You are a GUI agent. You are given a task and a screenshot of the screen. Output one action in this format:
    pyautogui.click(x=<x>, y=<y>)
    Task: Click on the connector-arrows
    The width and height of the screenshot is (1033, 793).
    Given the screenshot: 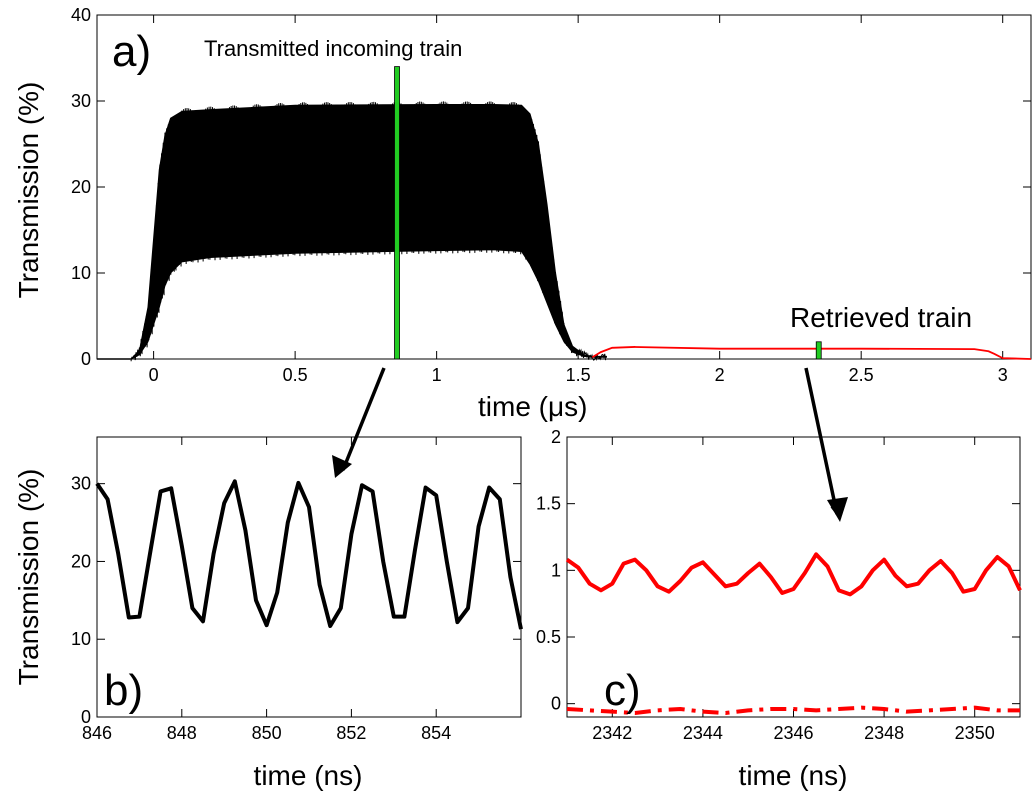 What is the action you would take?
    pyautogui.click(x=590, y=444)
    